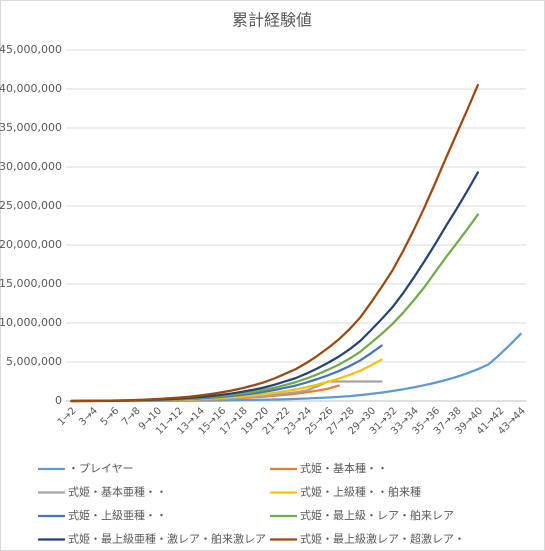 Image resolution: width=545 pixels, height=551 pixels. I want to click on y-tick-label: 15,000,000, so click(31, 283).